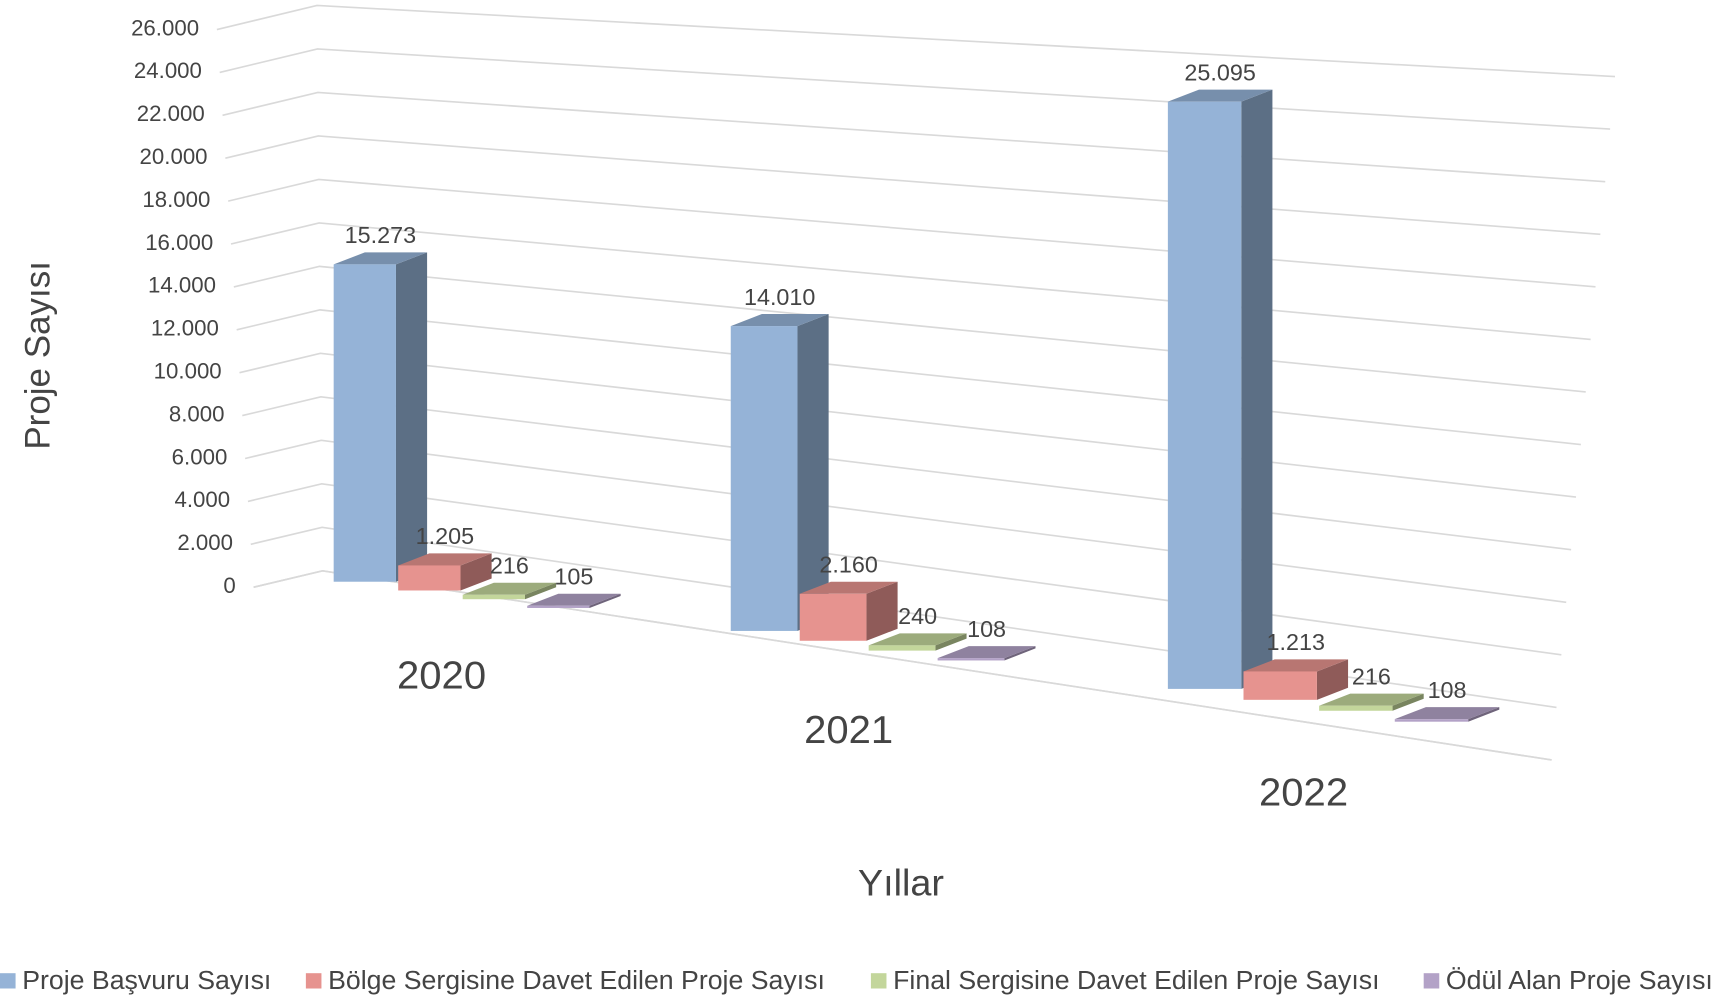  Describe the element at coordinates (1579, 980) in the screenshot. I see `legend-label: Ödül Alan Proje Sayısı` at that location.